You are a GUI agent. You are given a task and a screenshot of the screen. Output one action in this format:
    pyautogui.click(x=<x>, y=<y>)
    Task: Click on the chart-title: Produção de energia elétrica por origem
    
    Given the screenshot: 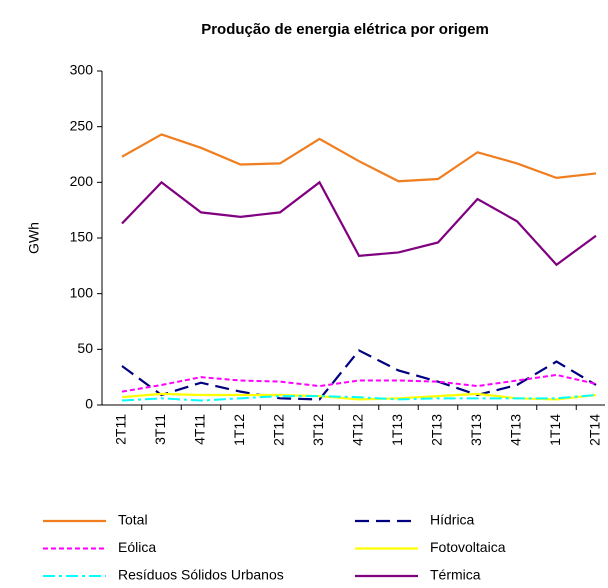 What is the action you would take?
    pyautogui.click(x=345, y=29)
    